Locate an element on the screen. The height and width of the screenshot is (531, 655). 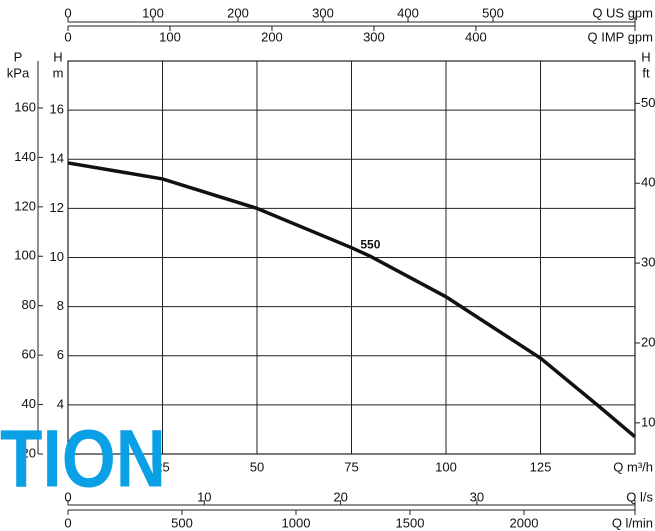
curve-label: 550 is located at coordinates (370, 244).